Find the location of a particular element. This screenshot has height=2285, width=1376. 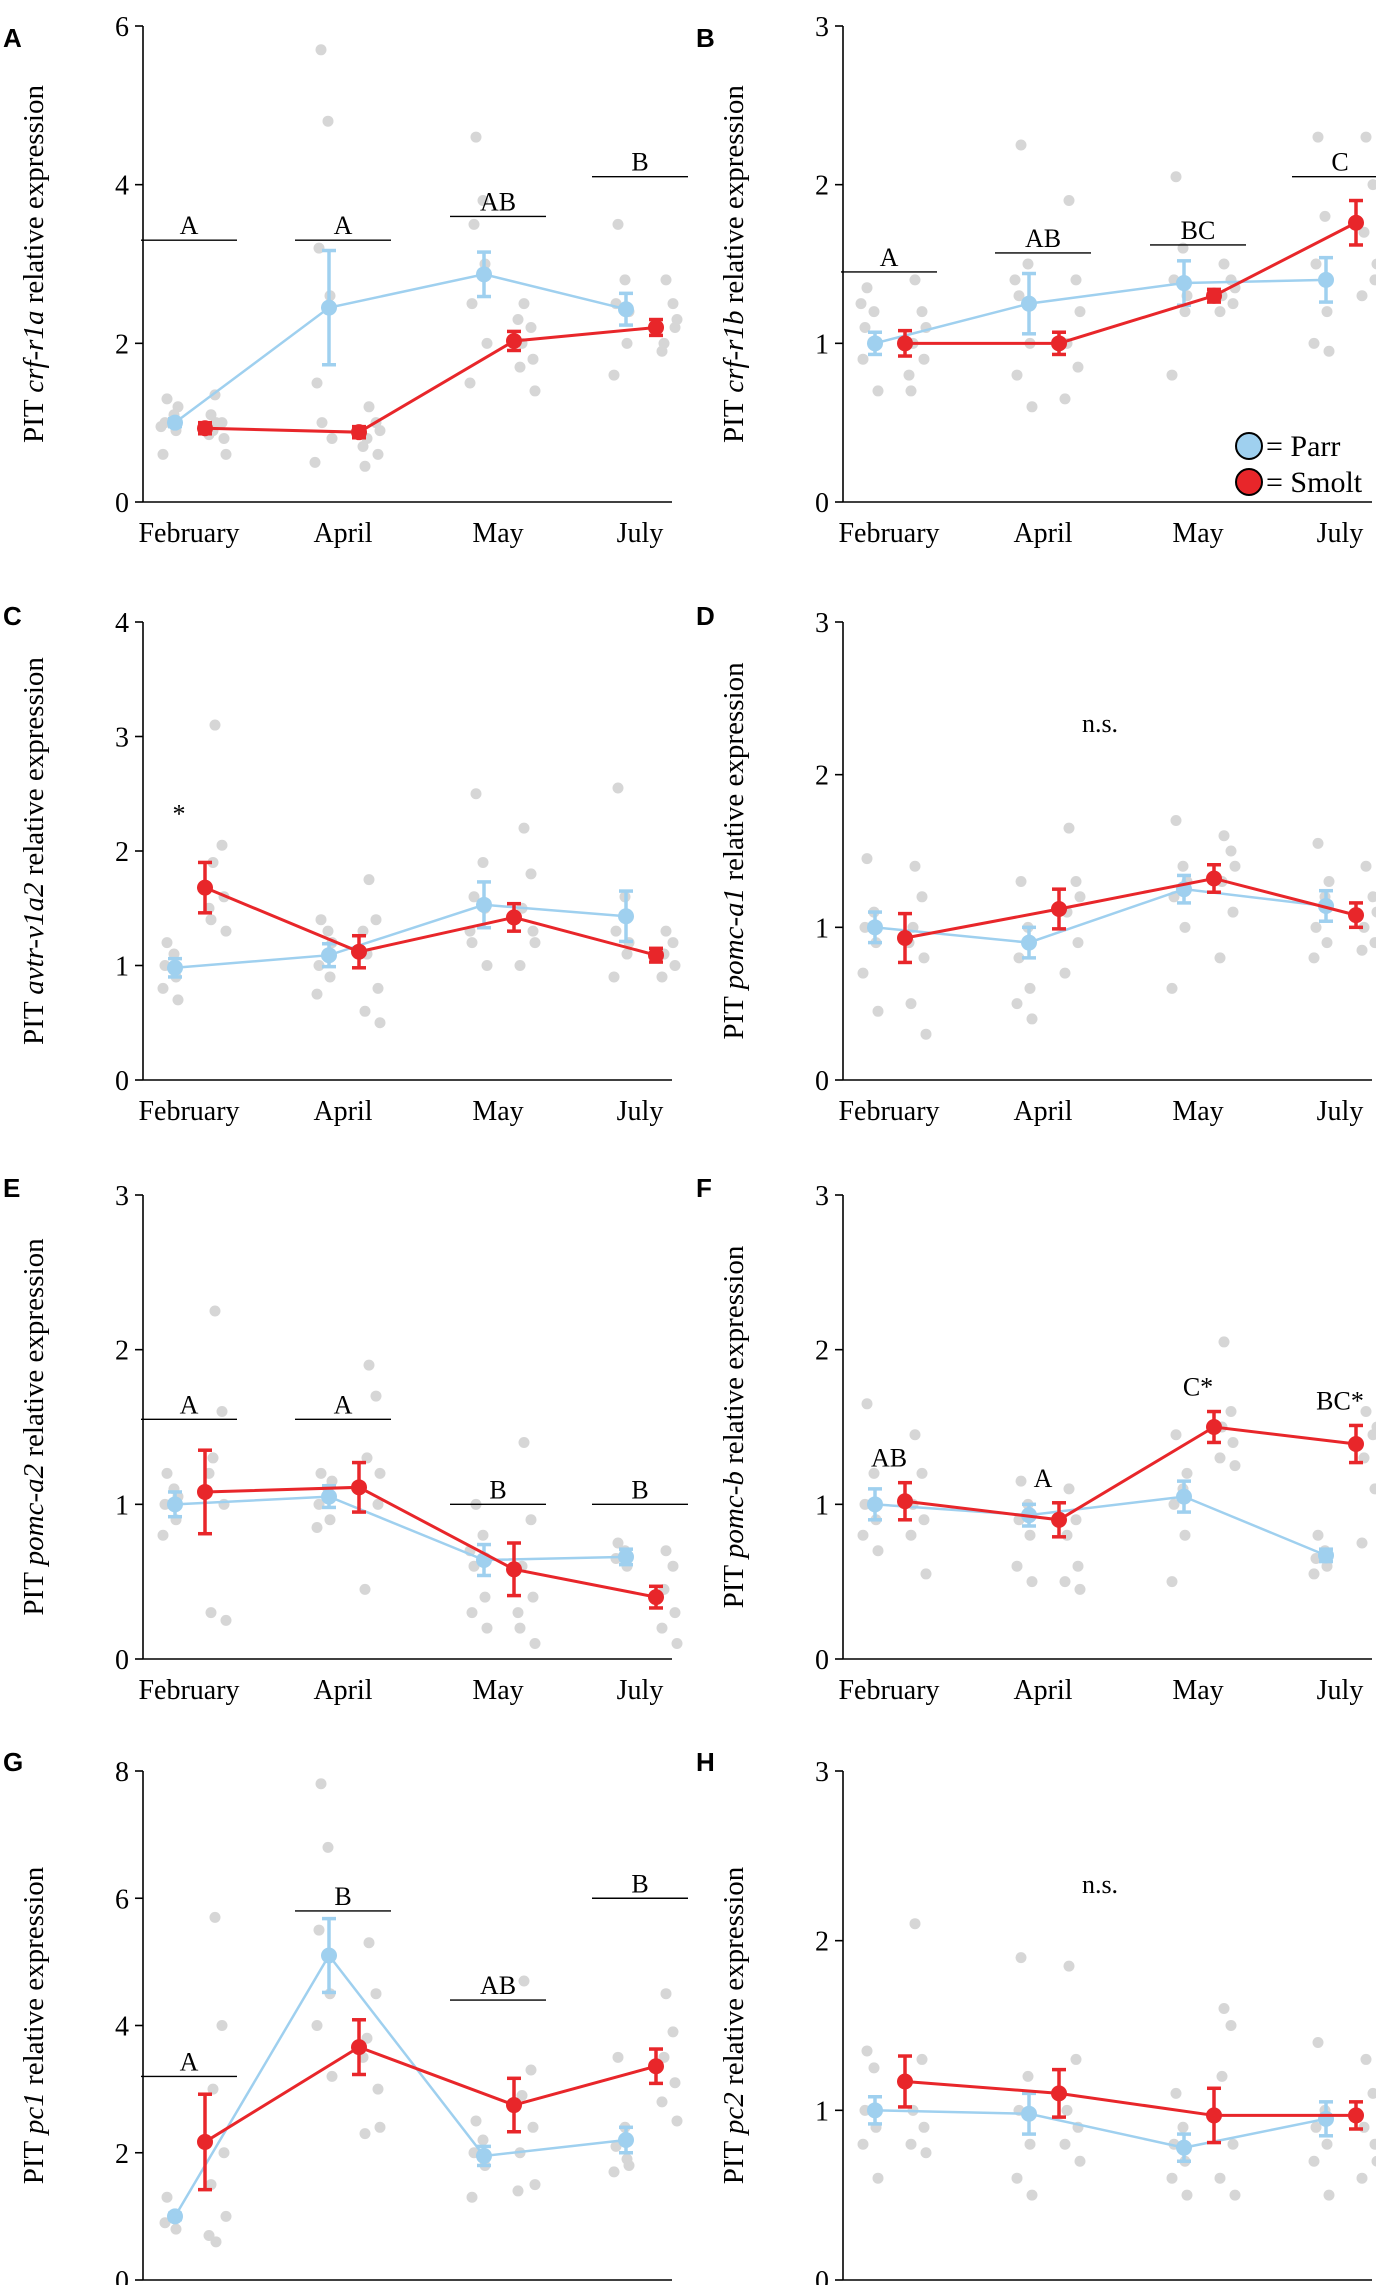

series-line-smolt is located at coordinates (1131, 283).